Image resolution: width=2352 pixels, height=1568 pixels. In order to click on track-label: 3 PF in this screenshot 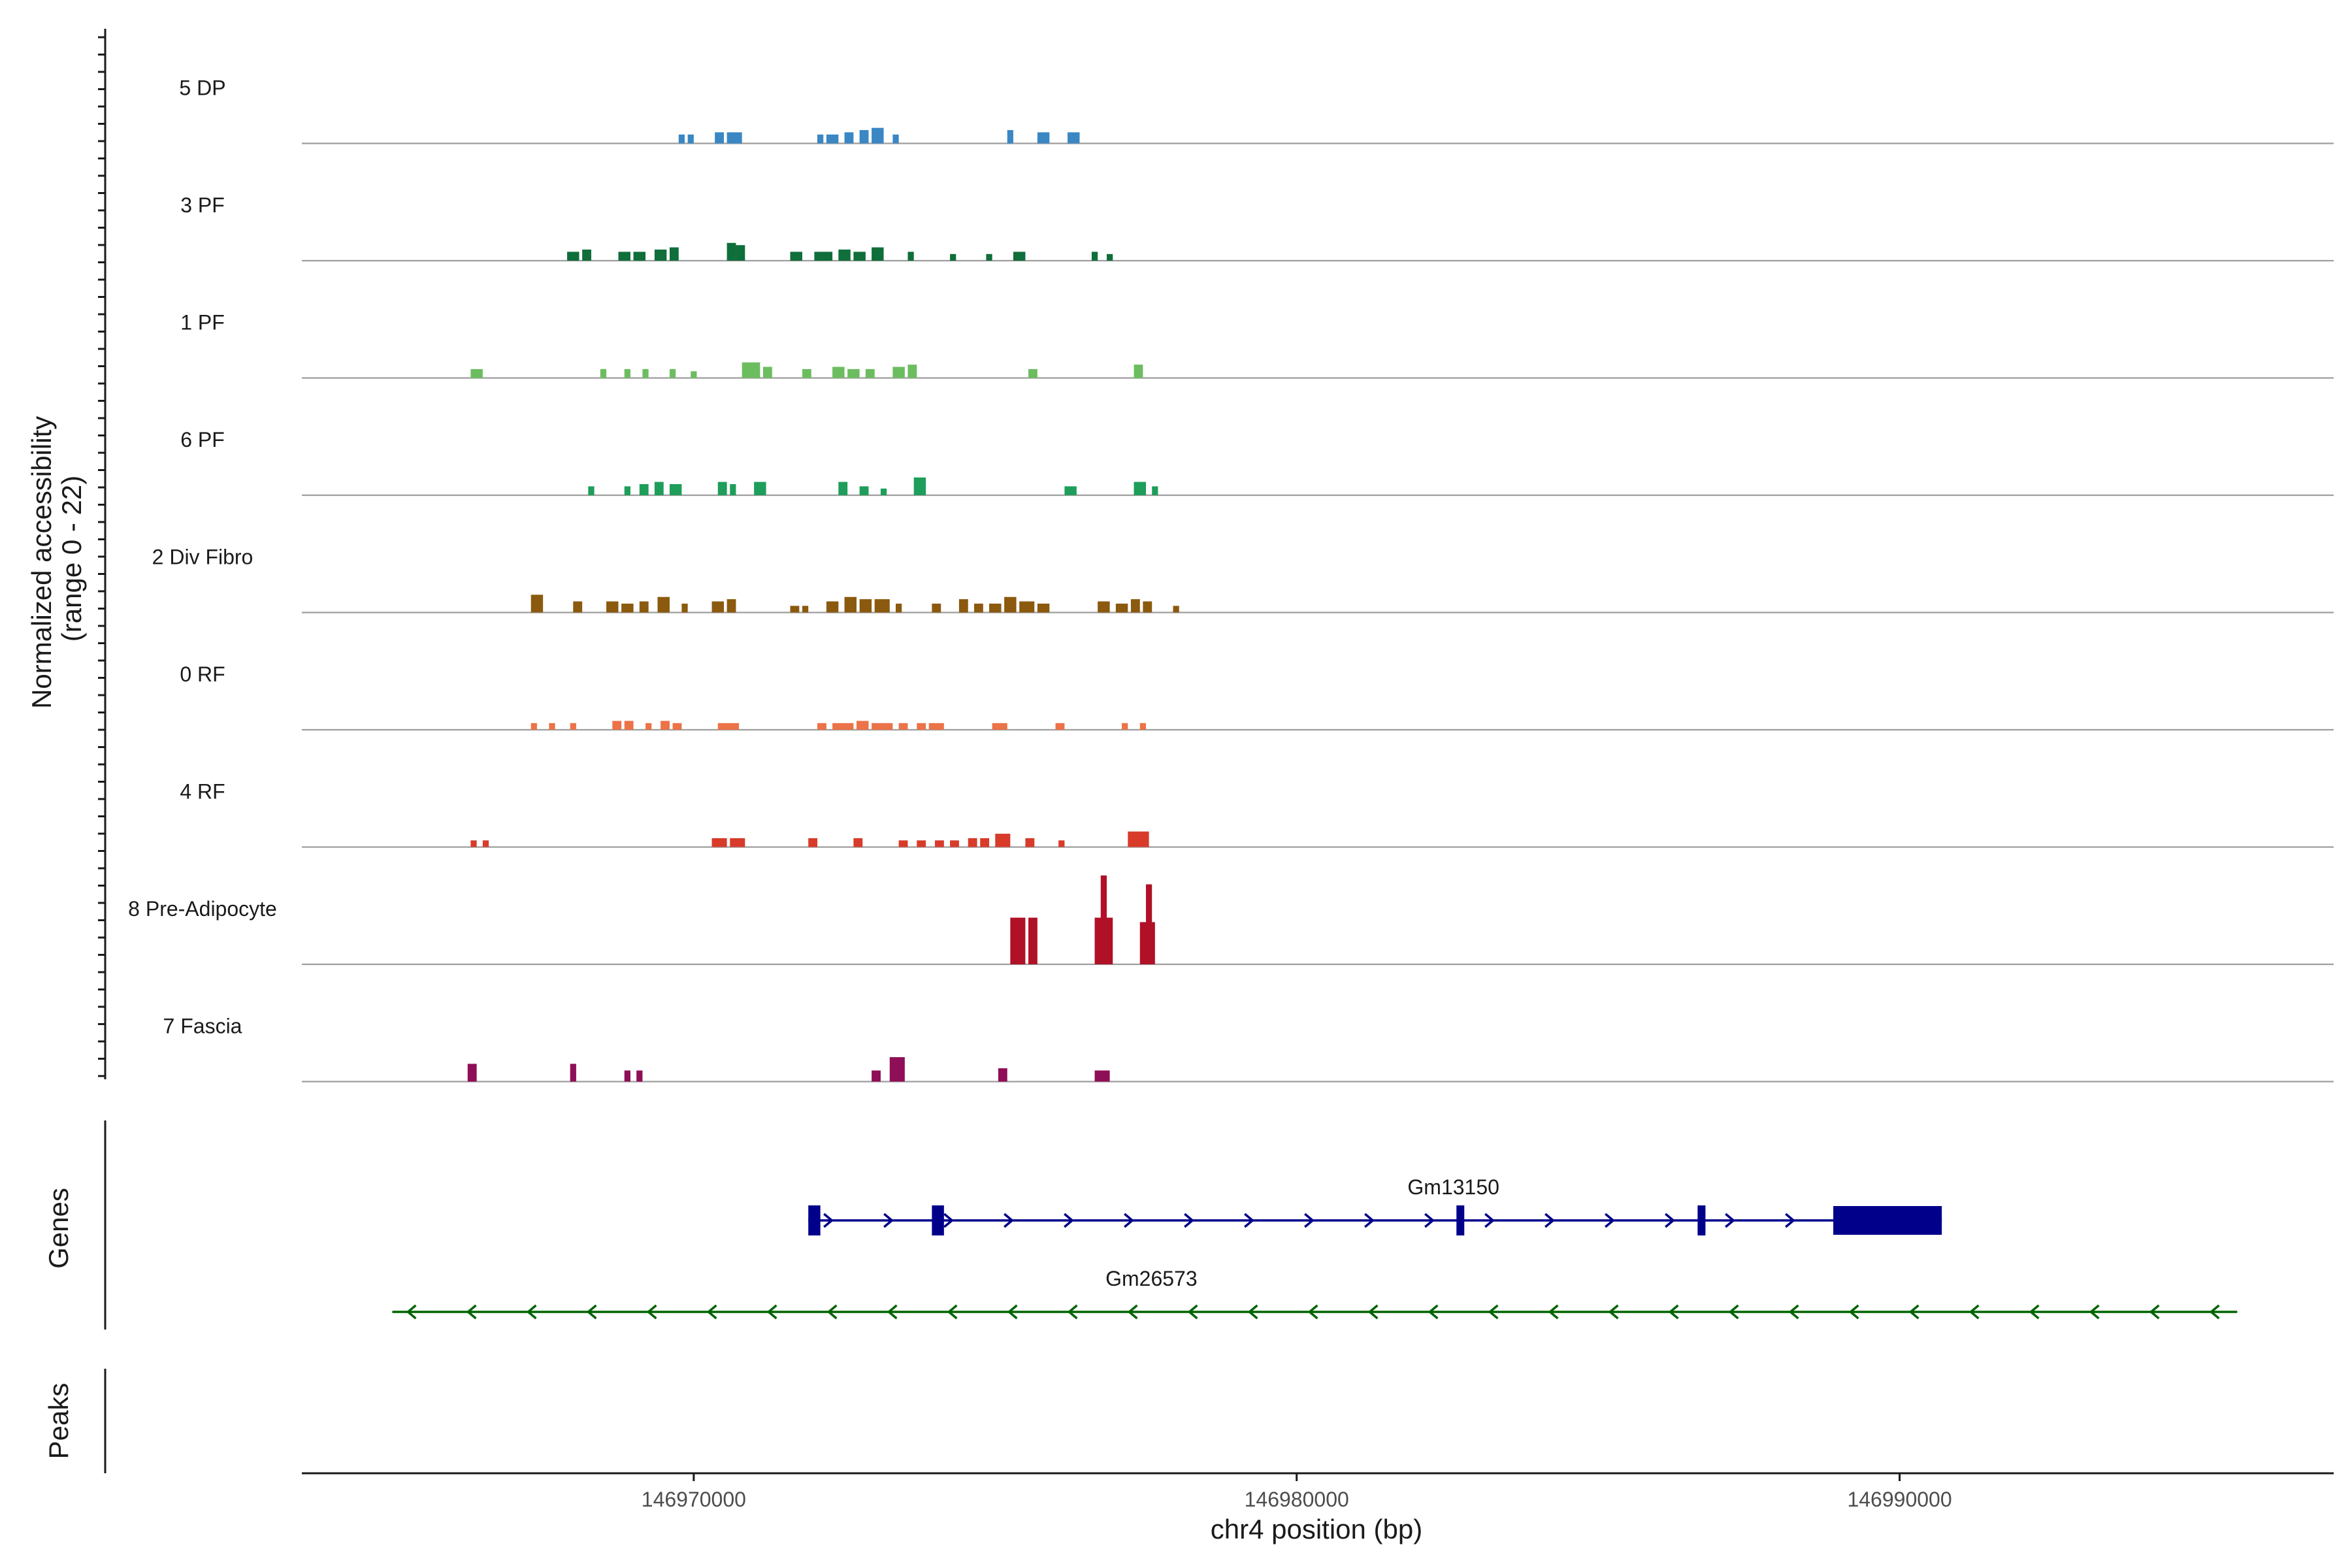, I will do `click(202, 205)`.